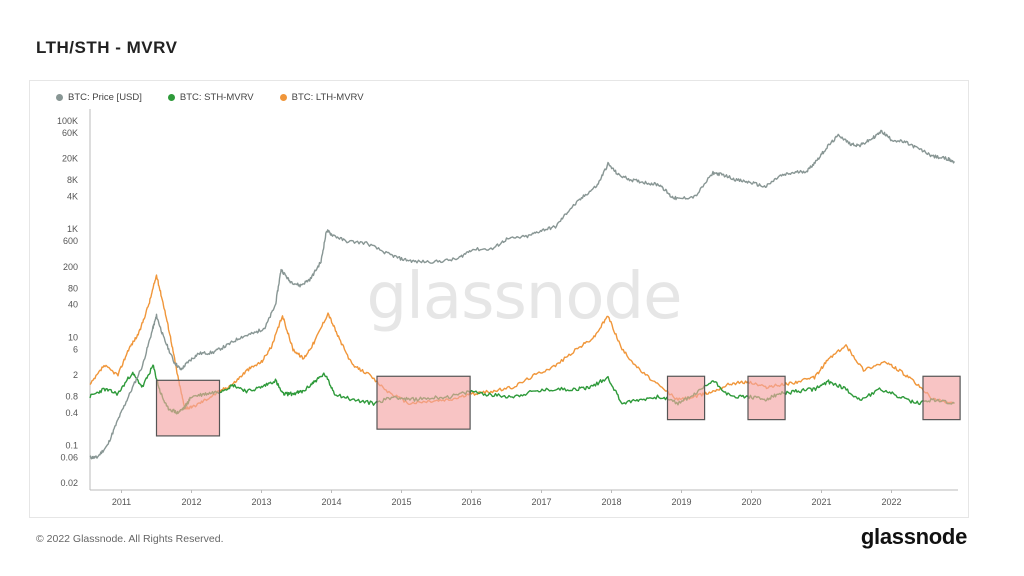 This screenshot has height=576, width=1024. I want to click on y-tick-label: 60K, so click(70, 133).